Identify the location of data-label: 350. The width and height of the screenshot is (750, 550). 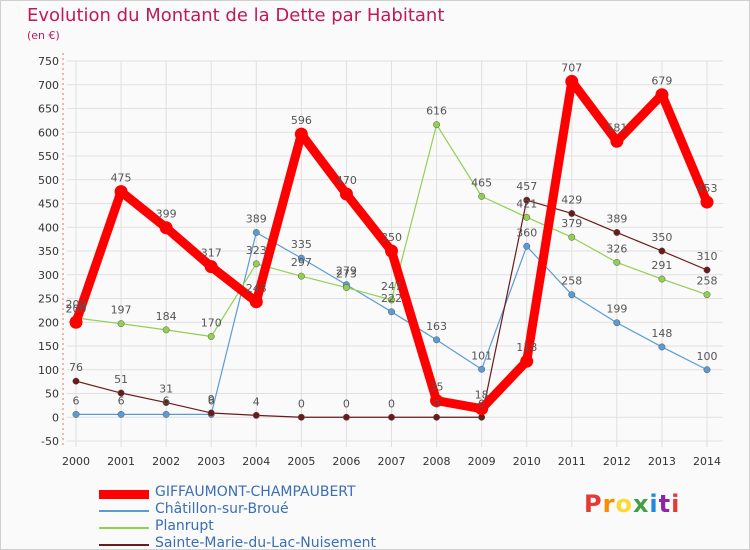
(391, 237).